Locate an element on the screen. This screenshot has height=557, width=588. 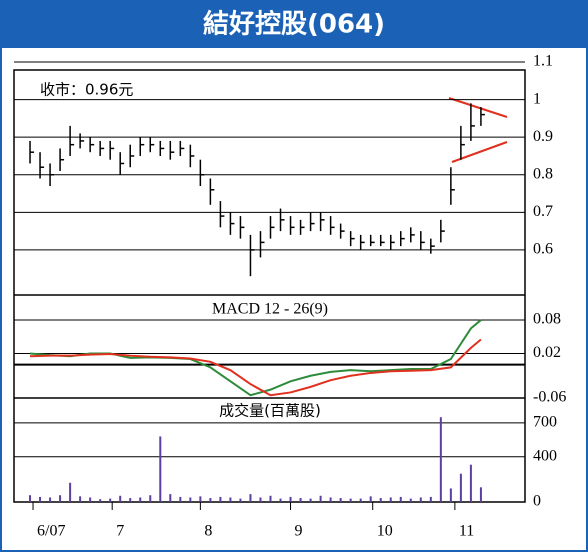
y-tick-label: 0.7 is located at coordinates (543, 211).